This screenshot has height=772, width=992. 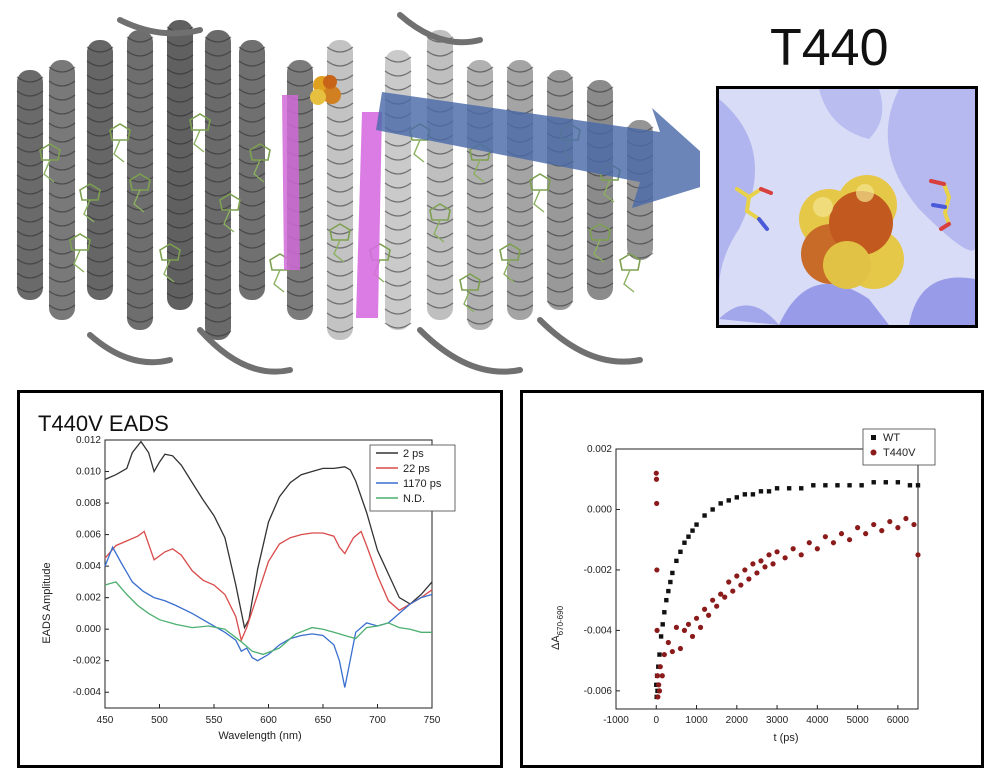 What do you see at coordinates (696, 720) in the screenshot?
I see `trace-x-tick-label: 1000` at bounding box center [696, 720].